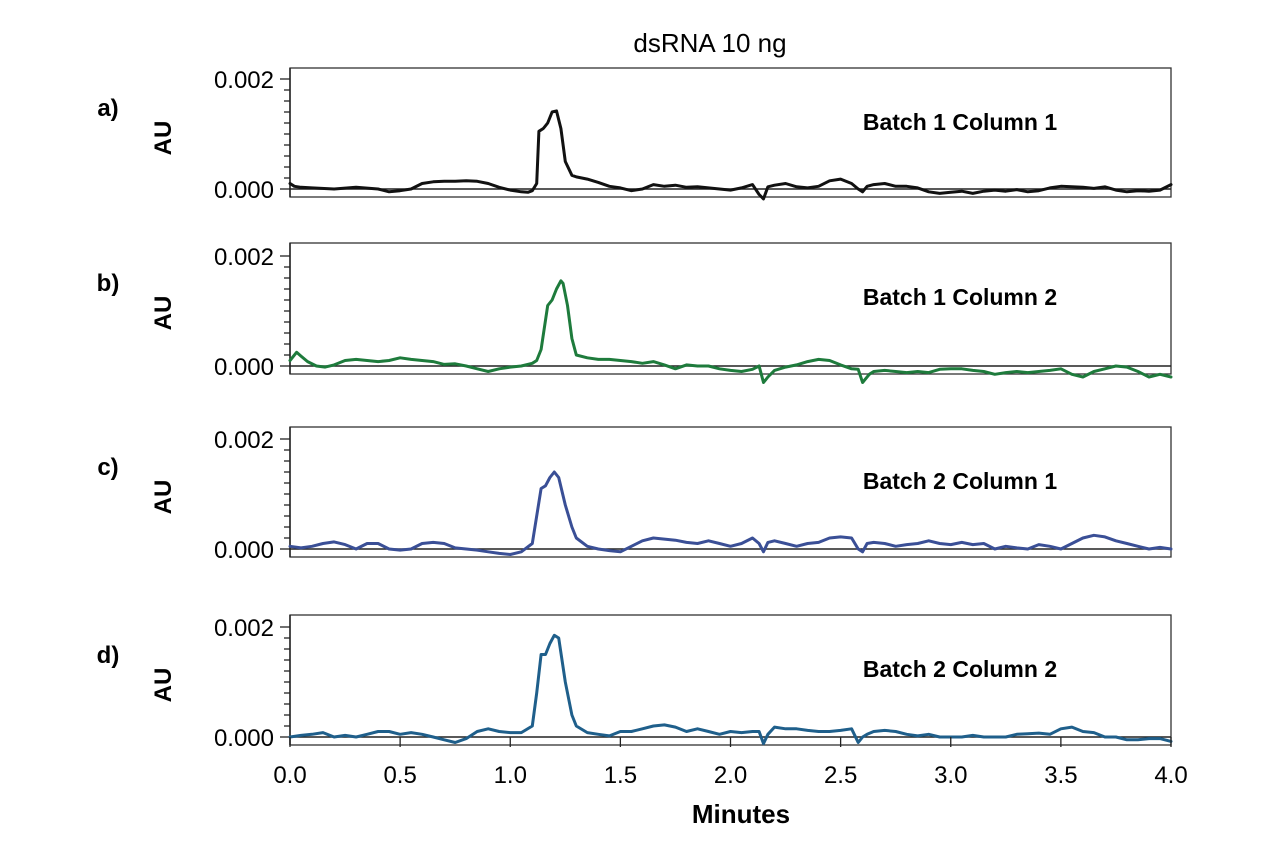 This screenshot has width=1280, height=853. Describe the element at coordinates (1060, 775) in the screenshot. I see `x-tick-label: 3.5` at that location.